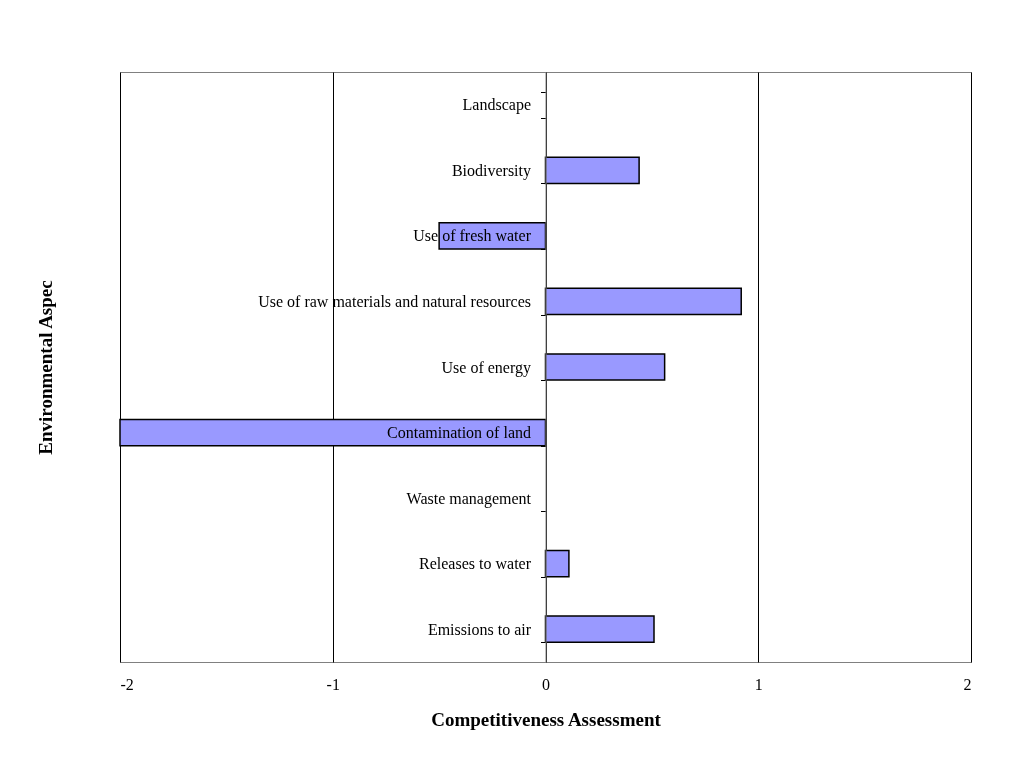 This screenshot has height=759, width=1019. What do you see at coordinates (758, 684) in the screenshot?
I see `x-tick-label: 1` at bounding box center [758, 684].